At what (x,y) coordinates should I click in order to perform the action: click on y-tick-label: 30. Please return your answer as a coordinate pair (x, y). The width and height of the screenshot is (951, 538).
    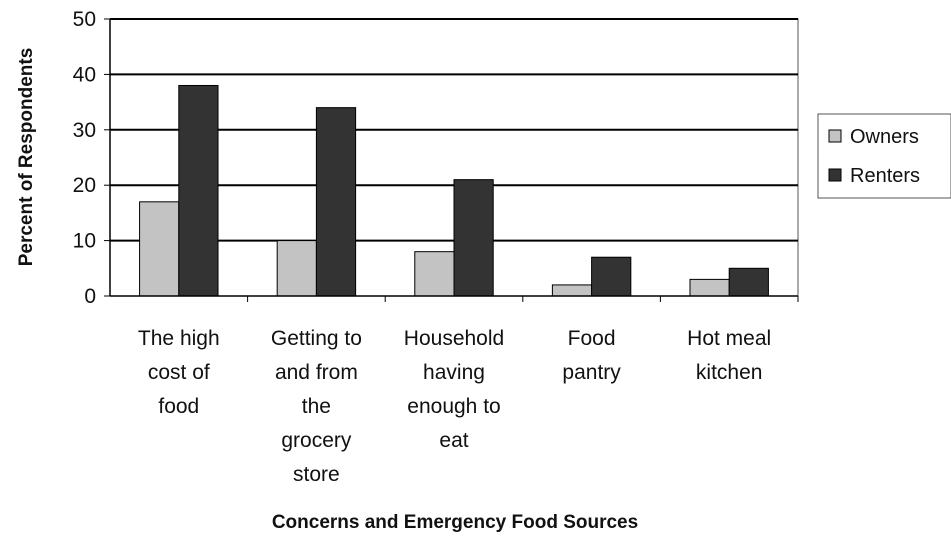
    Looking at the image, I should click on (84, 130).